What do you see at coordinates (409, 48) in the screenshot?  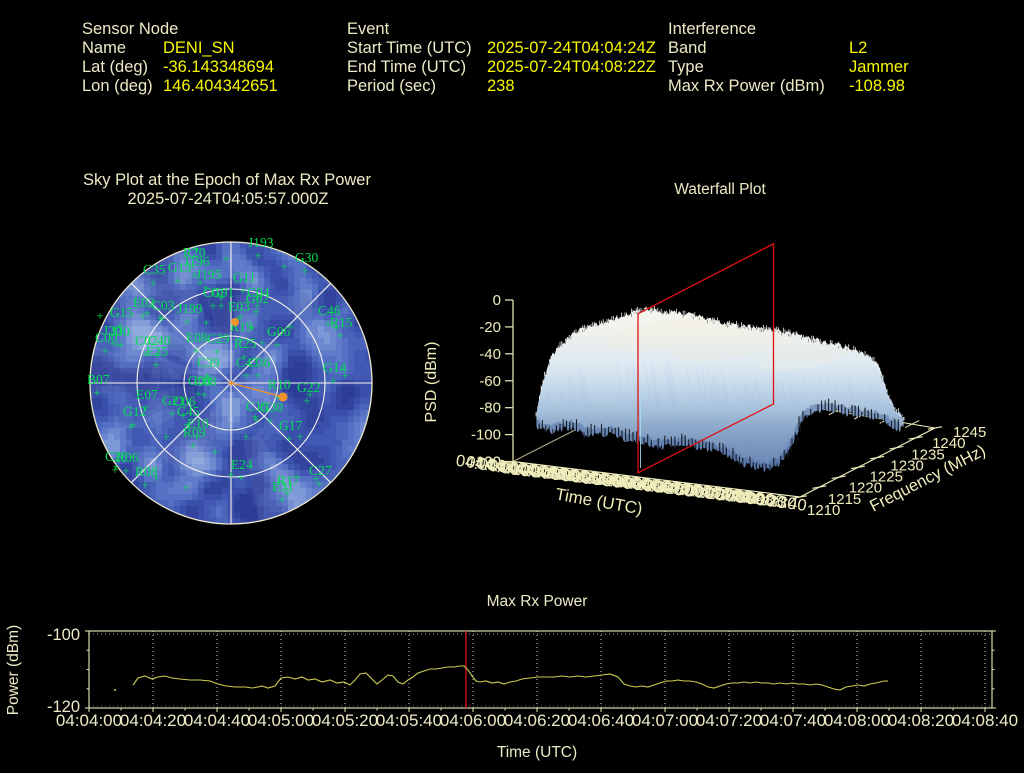 I see `svg-text: Start Time (UTC)` at bounding box center [409, 48].